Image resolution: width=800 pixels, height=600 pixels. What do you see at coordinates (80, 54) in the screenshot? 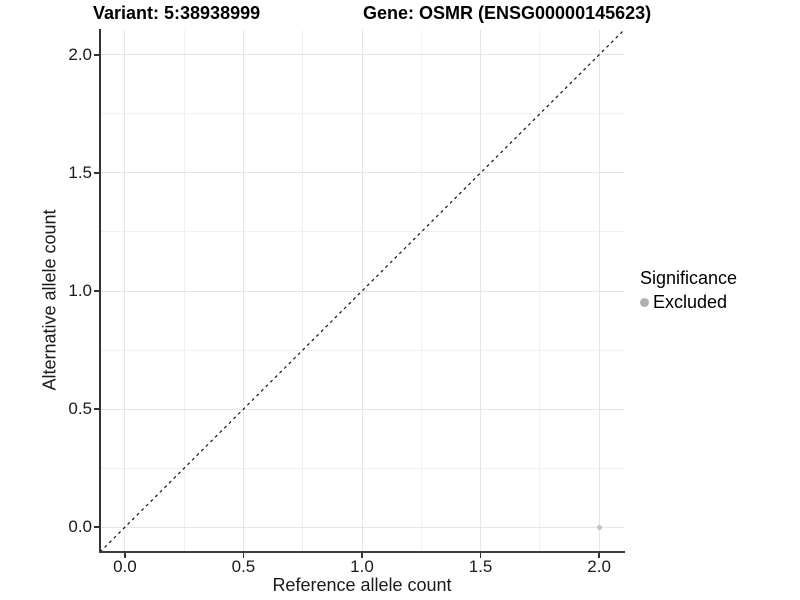
I see `y-tick-label: 2.0` at bounding box center [80, 54].